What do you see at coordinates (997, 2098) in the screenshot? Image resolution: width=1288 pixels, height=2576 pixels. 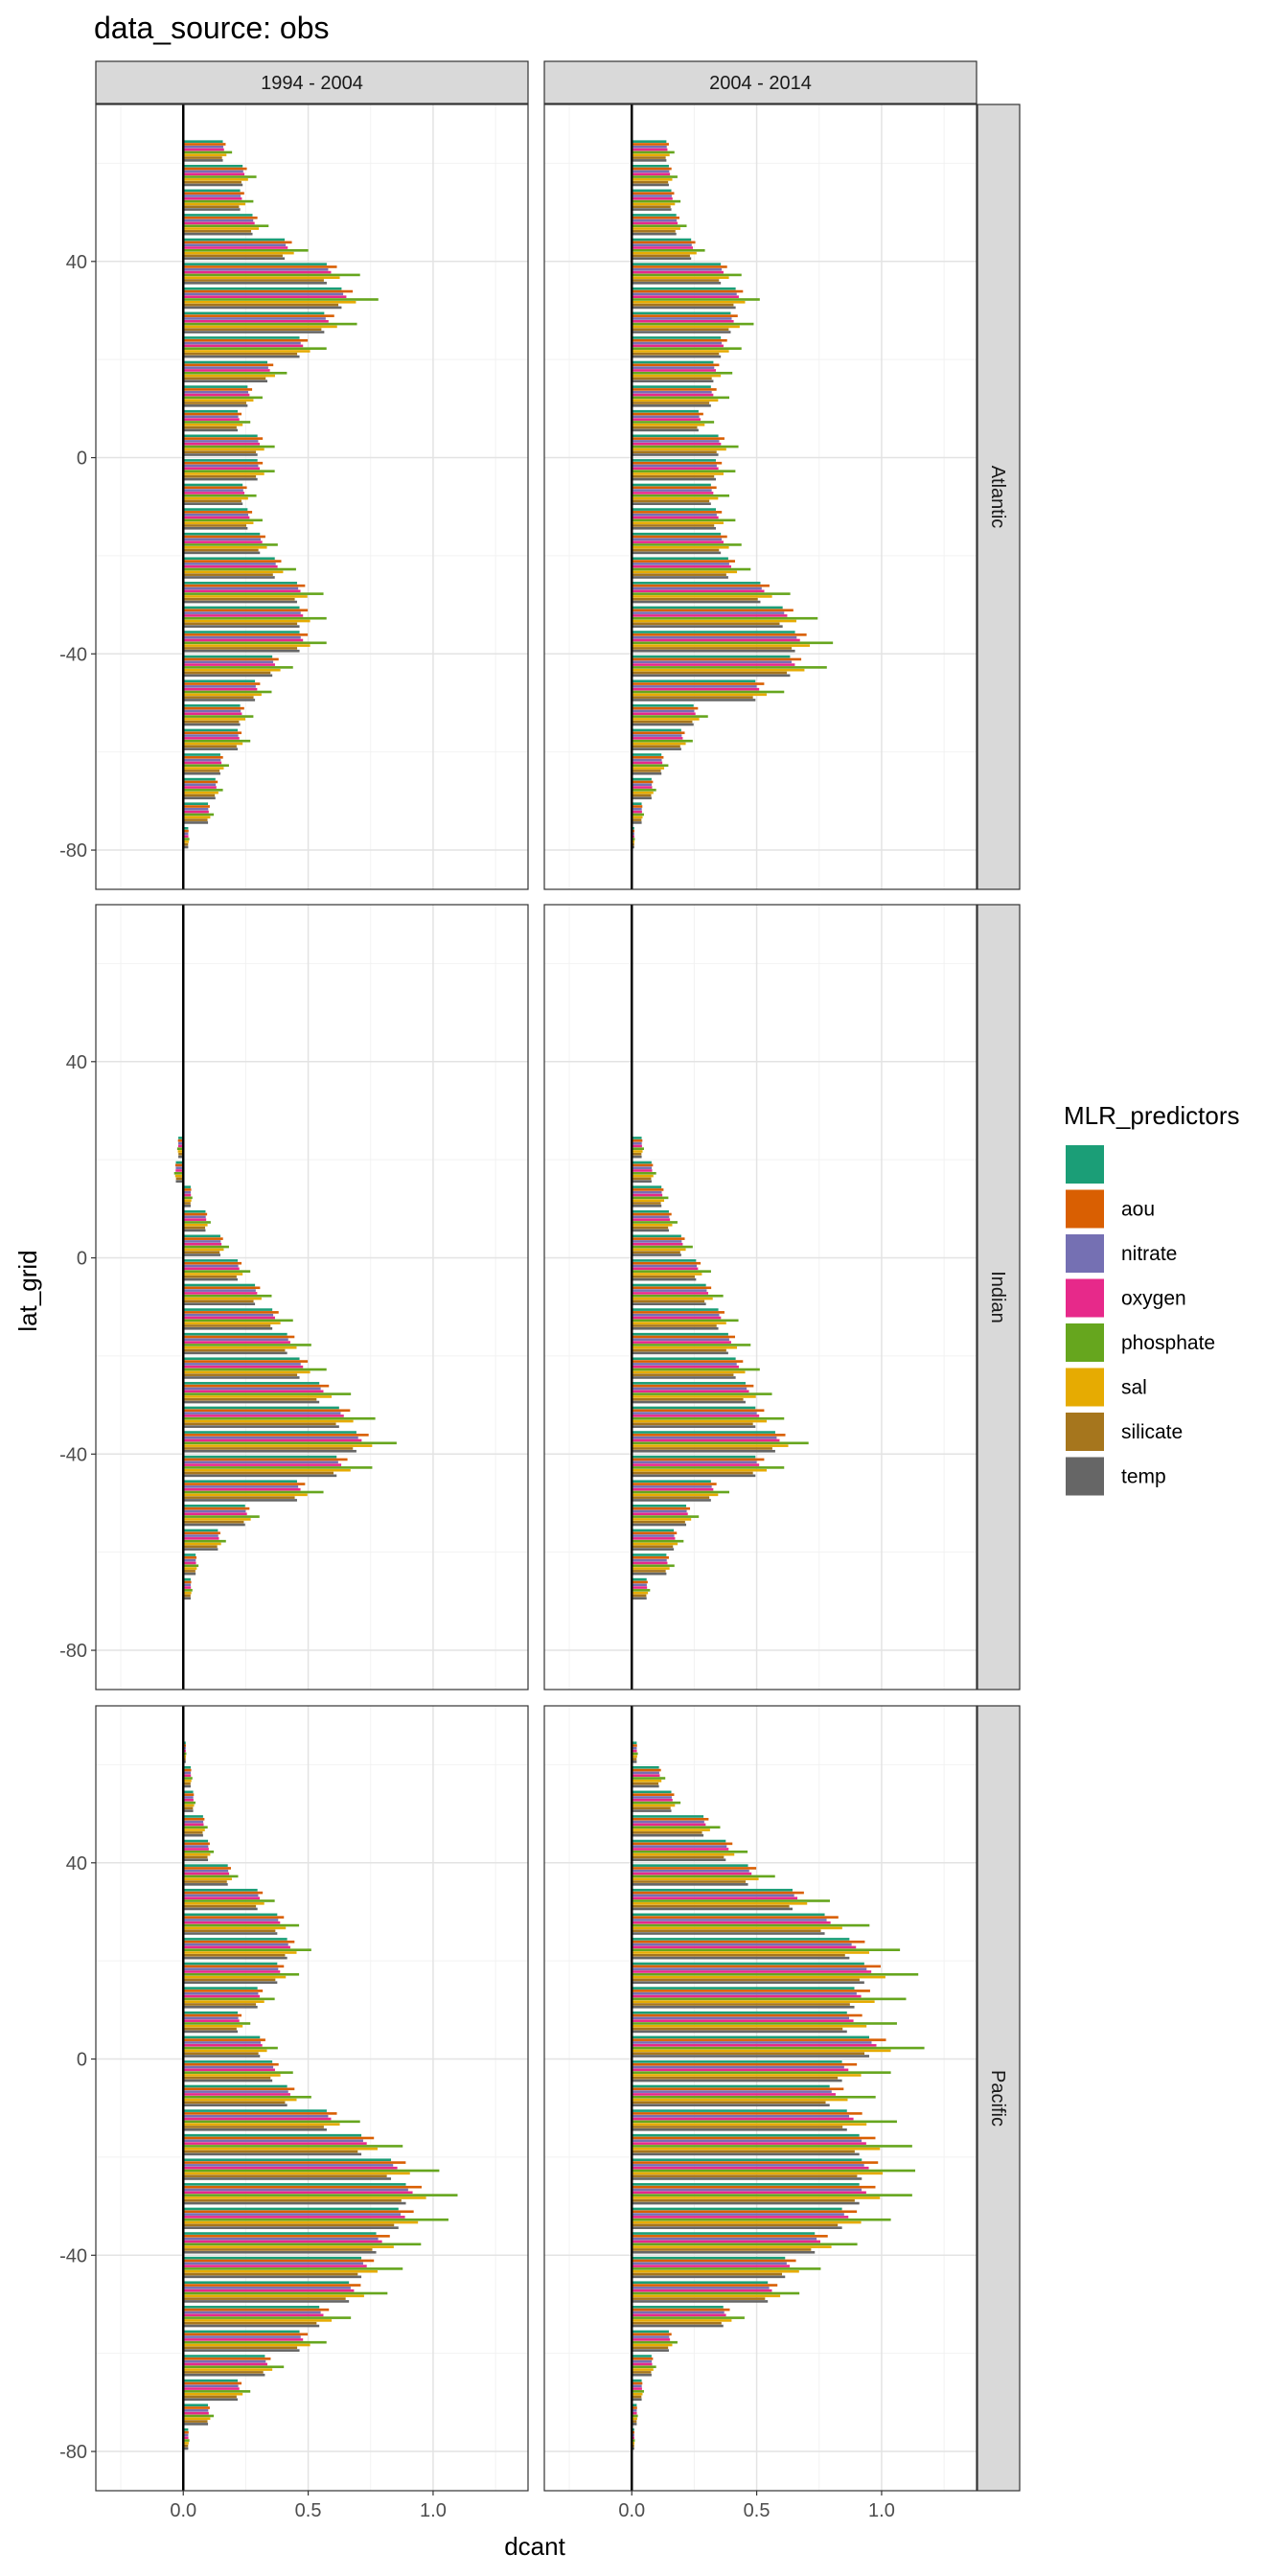 I see `row-strip-label: Pacific` at bounding box center [997, 2098].